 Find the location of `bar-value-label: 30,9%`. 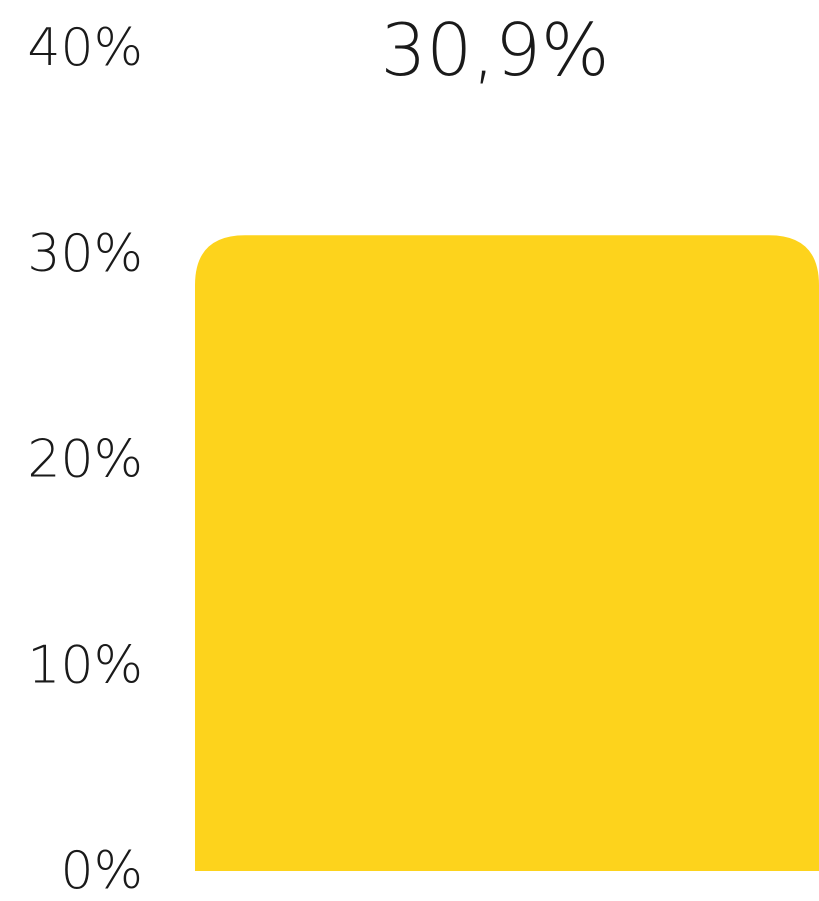

bar-value-label: 30,9% is located at coordinates (495, 50).